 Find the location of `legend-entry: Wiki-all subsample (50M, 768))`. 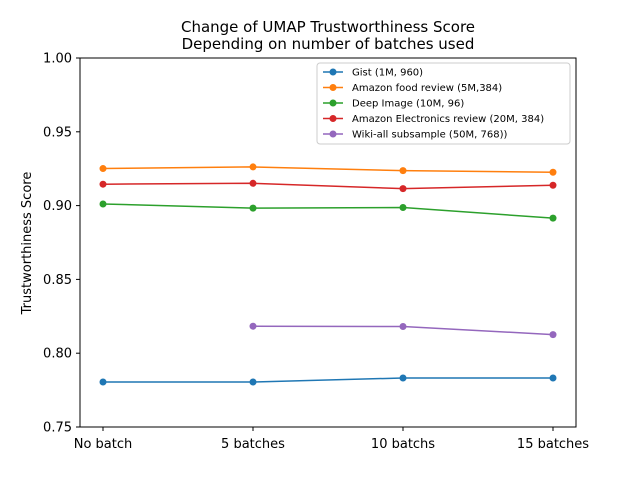

legend-entry: Wiki-all subsample (50M, 768)) is located at coordinates (415, 135).